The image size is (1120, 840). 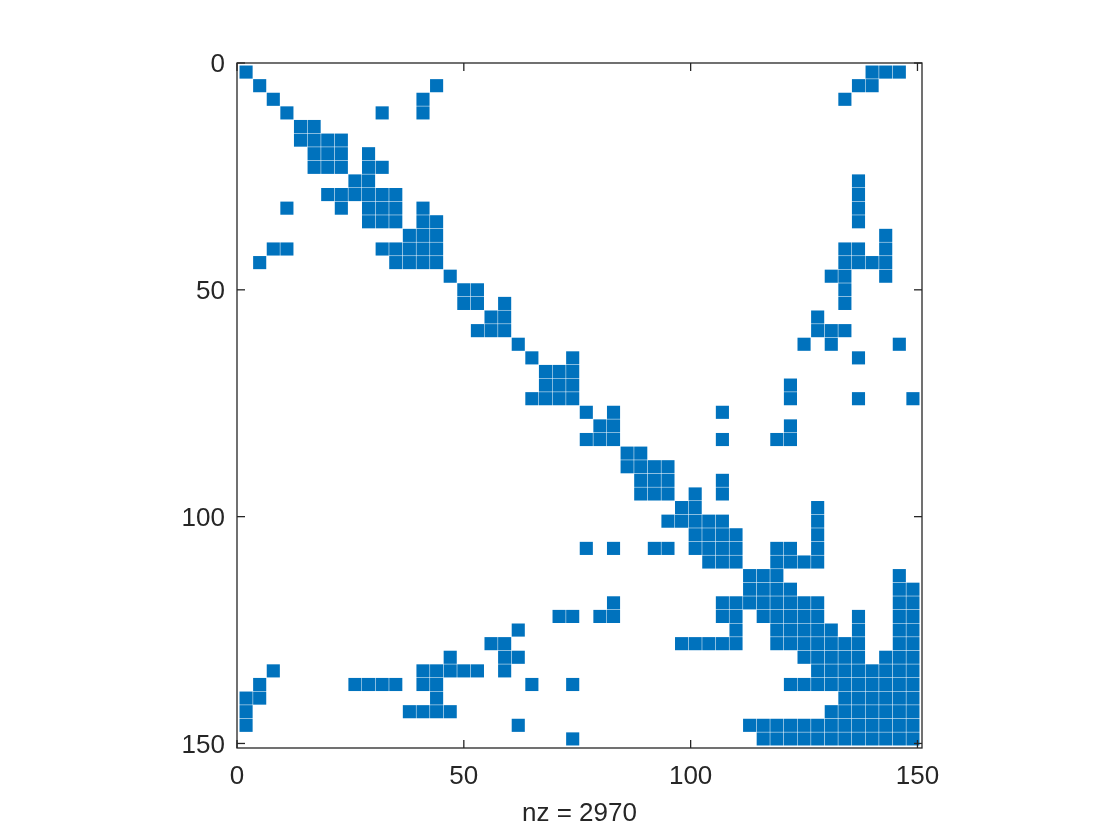 I want to click on x-axis-title: nz = 2970, so click(x=579, y=812).